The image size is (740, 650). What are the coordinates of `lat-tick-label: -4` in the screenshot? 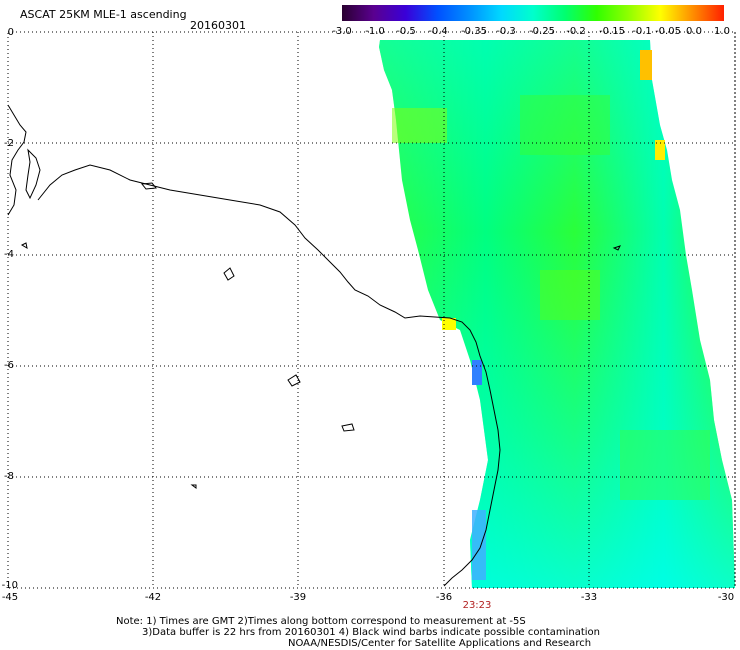 It's located at (9, 254).